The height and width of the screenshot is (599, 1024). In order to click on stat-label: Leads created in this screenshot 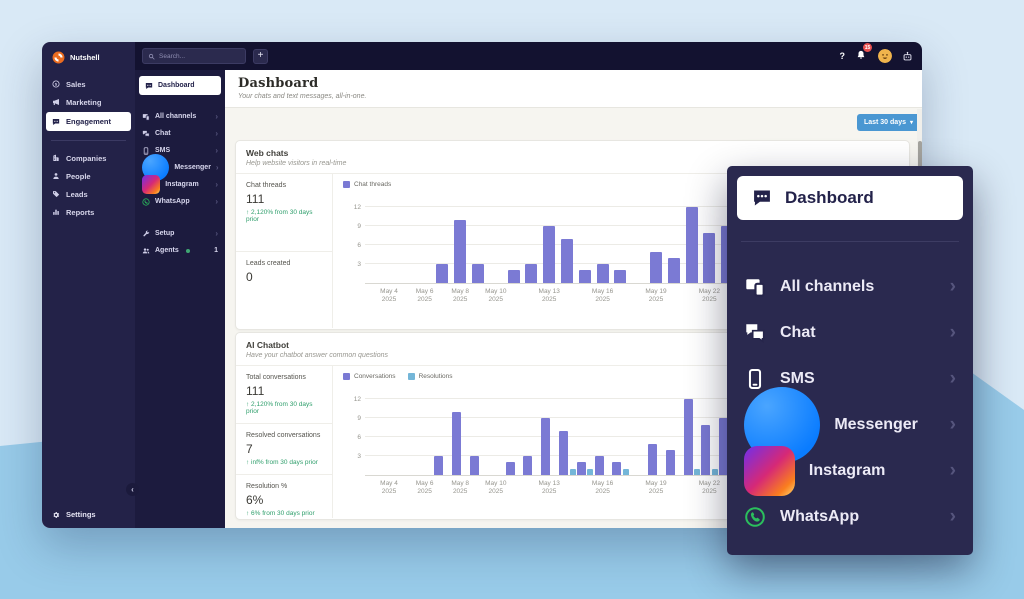, I will do `click(268, 263)`.